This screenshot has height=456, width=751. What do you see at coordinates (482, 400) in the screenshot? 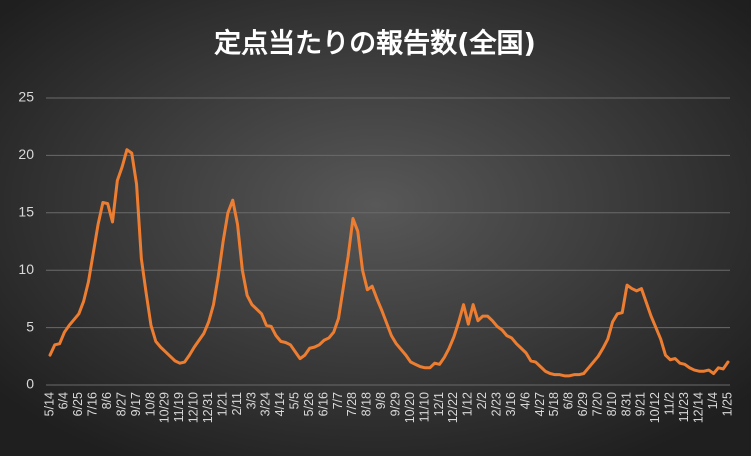
I see `x-tick-label: 2/2` at bounding box center [482, 400].